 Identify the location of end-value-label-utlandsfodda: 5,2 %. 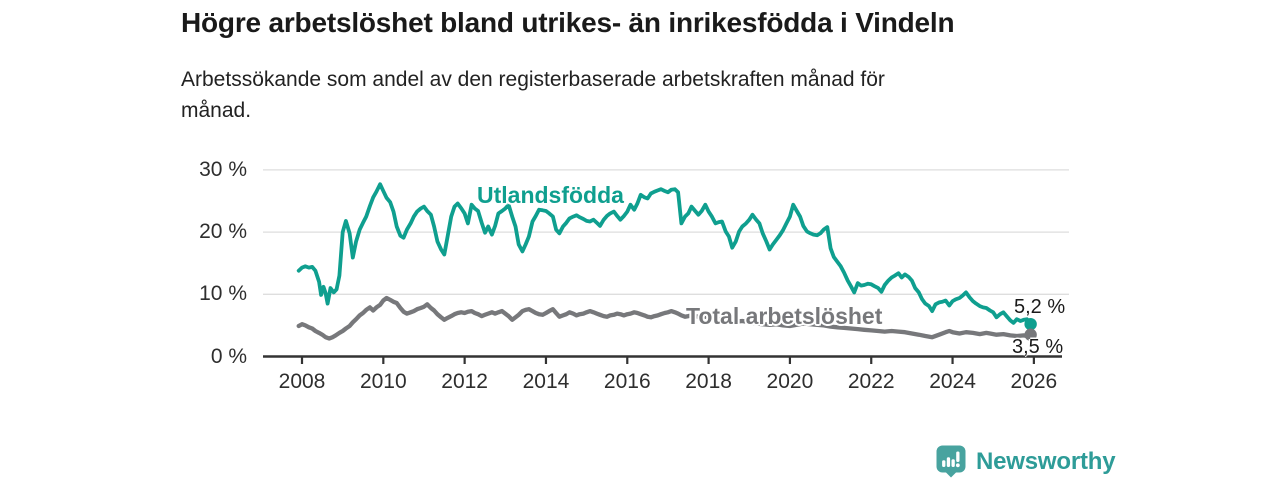
(1040, 307).